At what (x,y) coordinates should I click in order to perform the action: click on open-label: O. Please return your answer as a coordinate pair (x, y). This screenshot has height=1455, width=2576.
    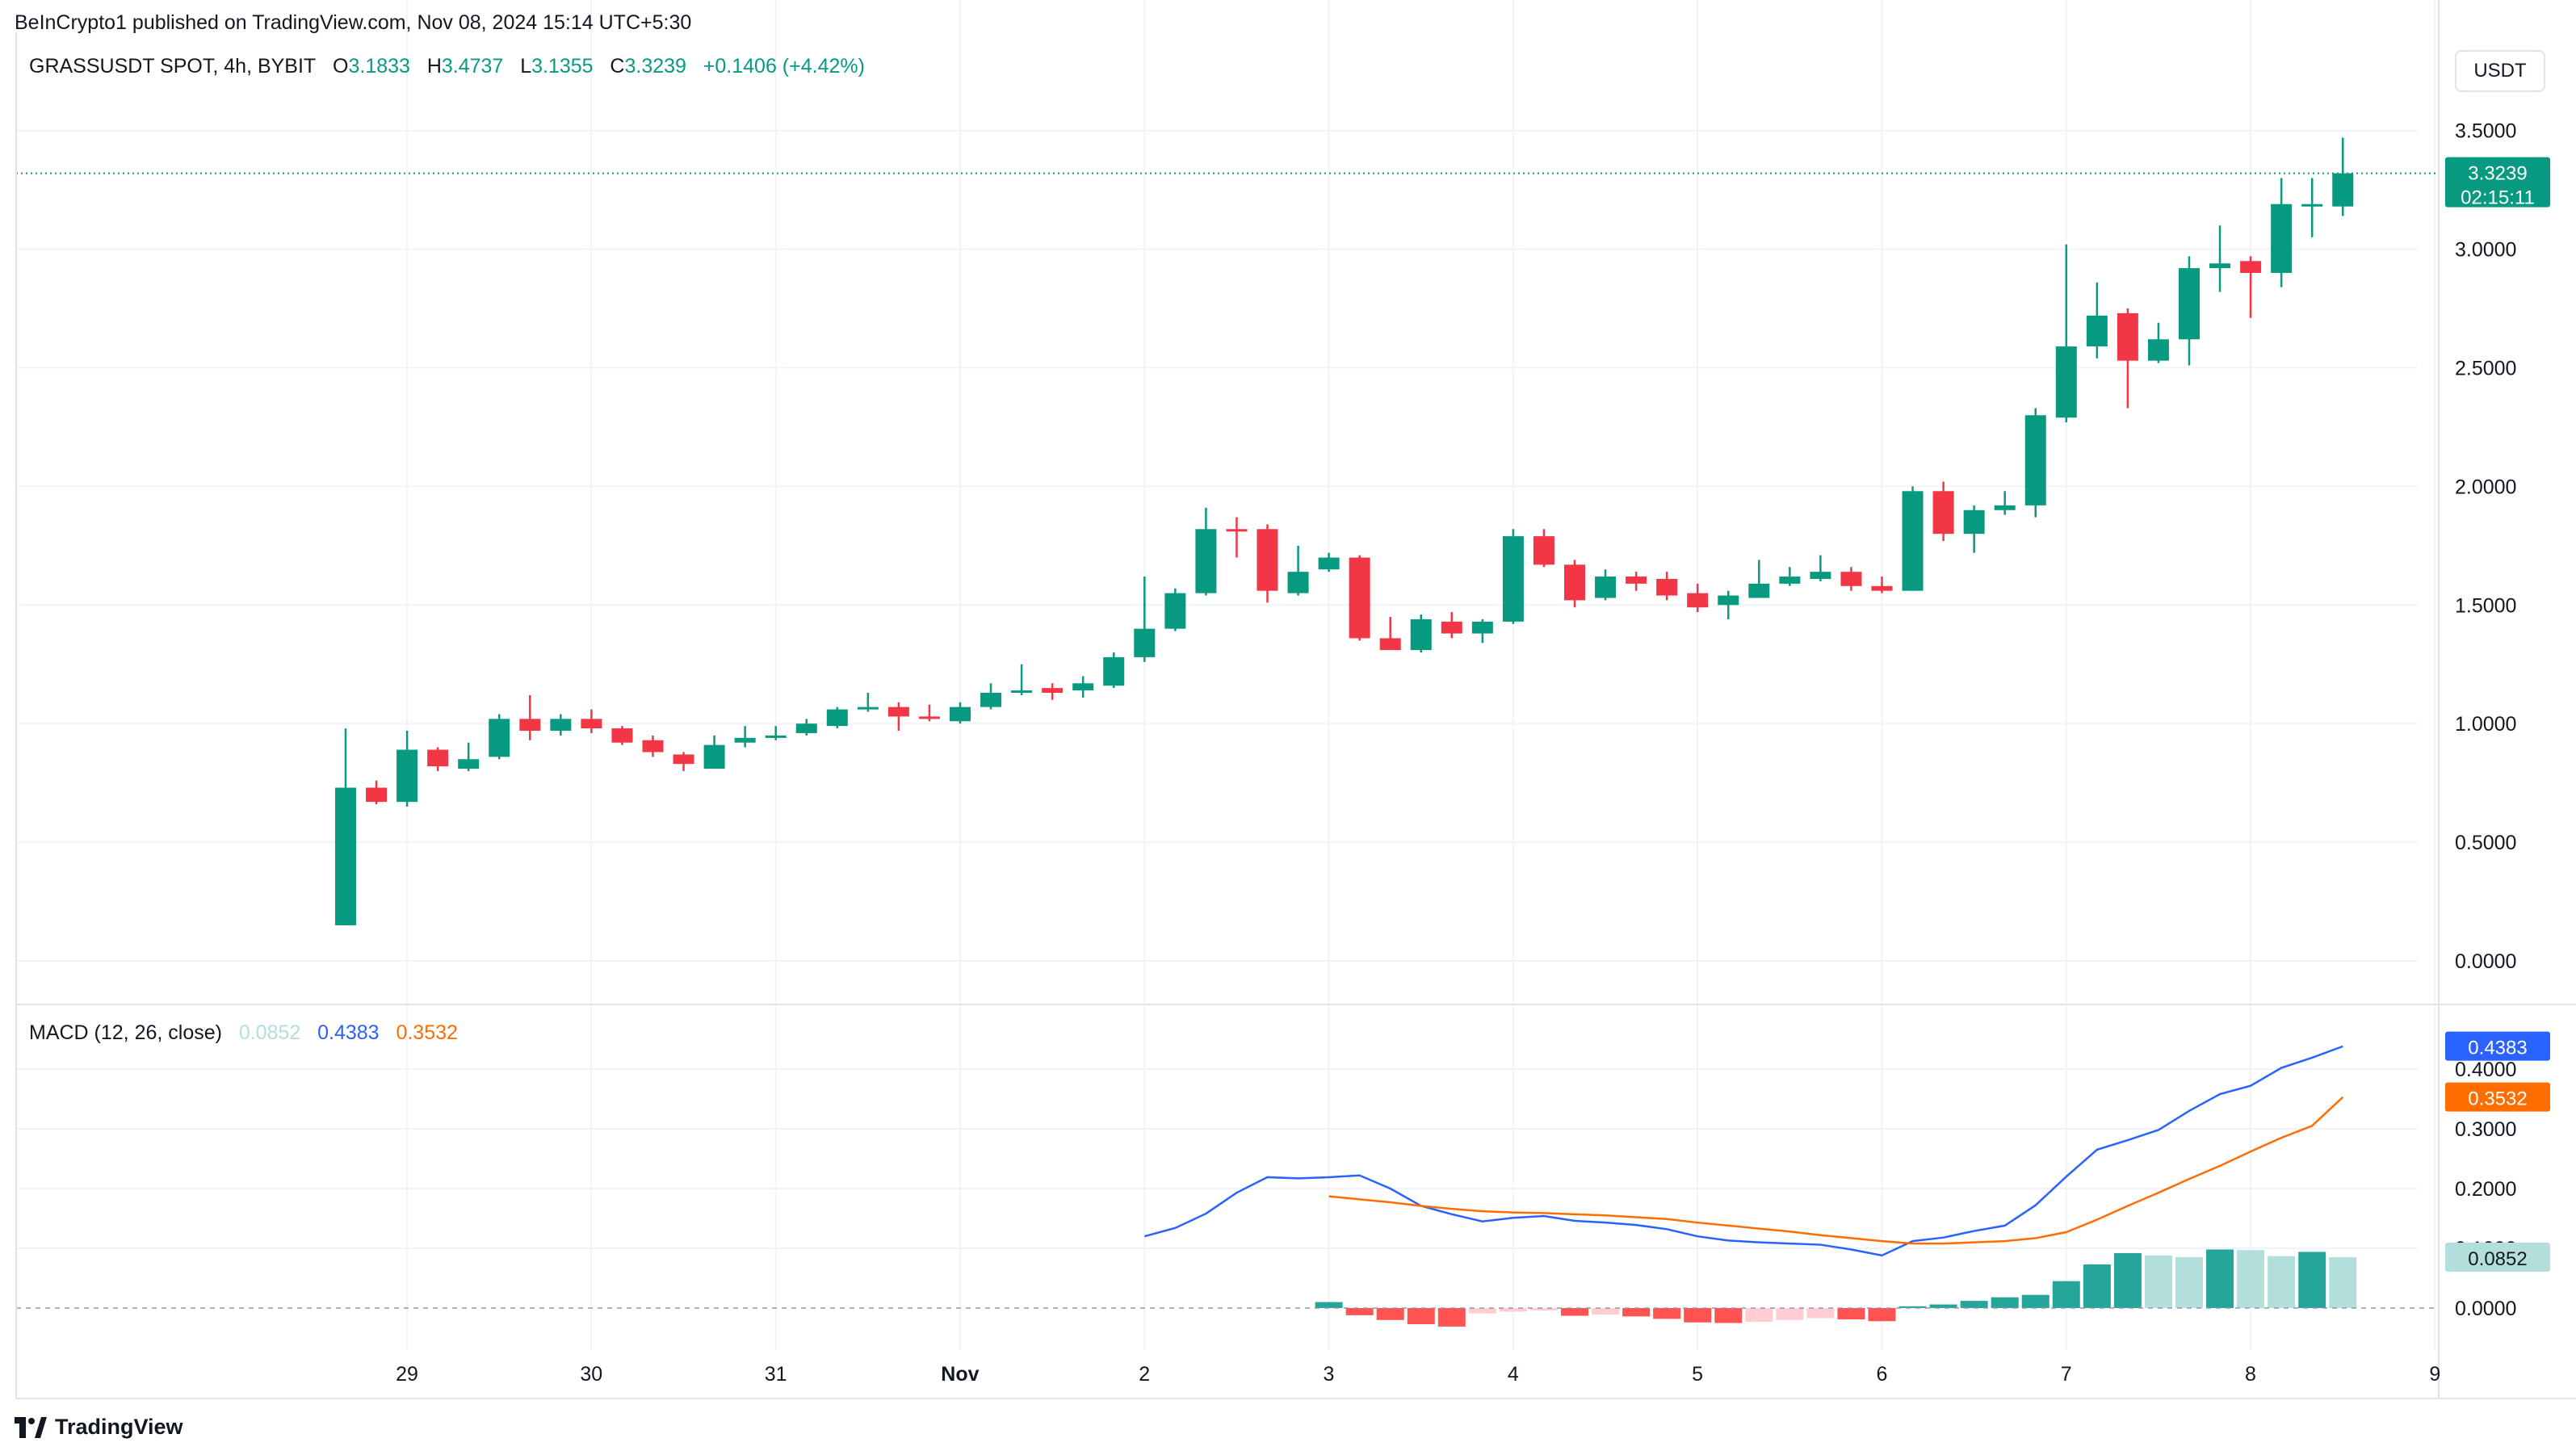
    Looking at the image, I should click on (341, 66).